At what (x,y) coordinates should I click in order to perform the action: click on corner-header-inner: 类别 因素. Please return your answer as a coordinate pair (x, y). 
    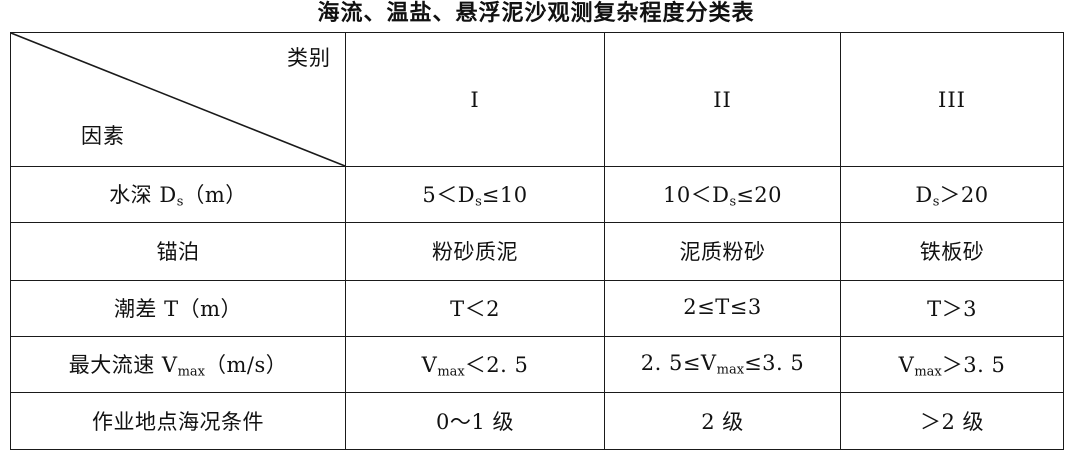
    Looking at the image, I should click on (178, 99).